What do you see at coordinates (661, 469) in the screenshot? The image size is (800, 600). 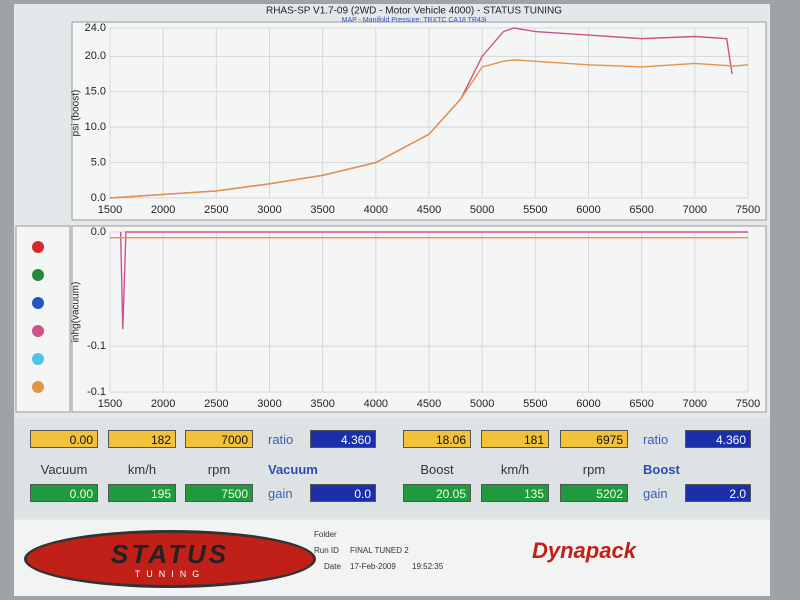 I see `mode-label: Boost` at bounding box center [661, 469].